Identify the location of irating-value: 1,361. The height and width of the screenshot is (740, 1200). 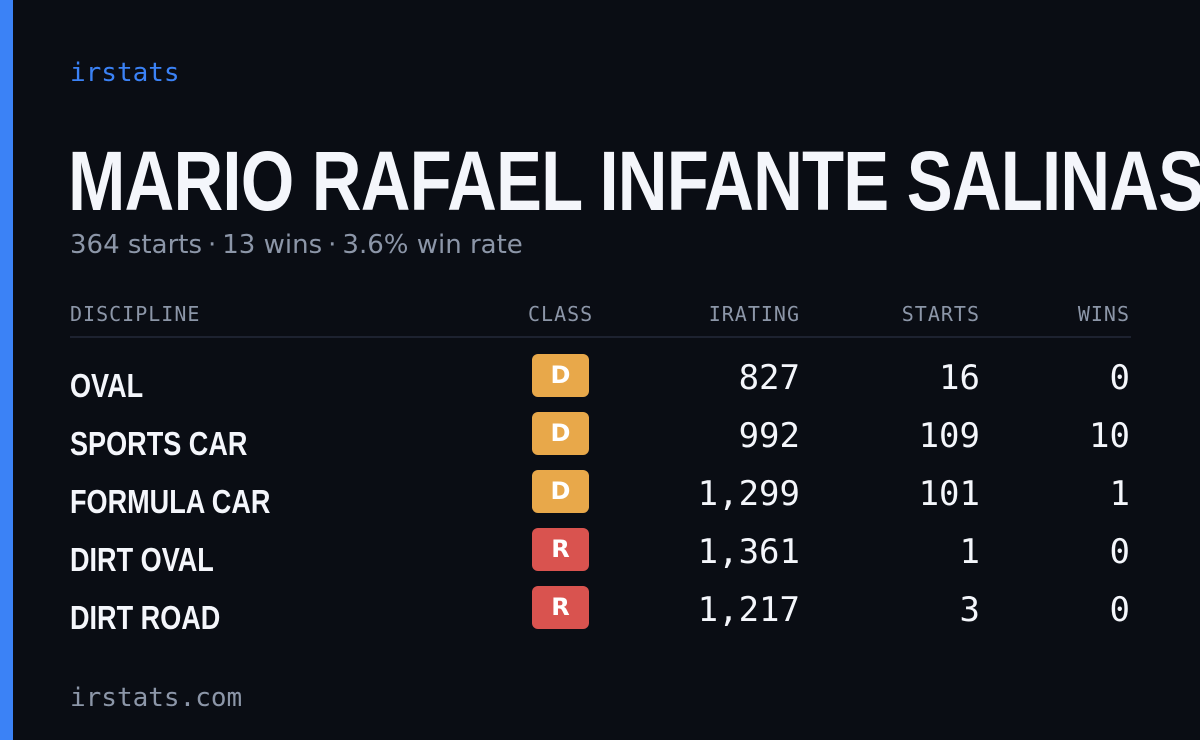
(748, 552).